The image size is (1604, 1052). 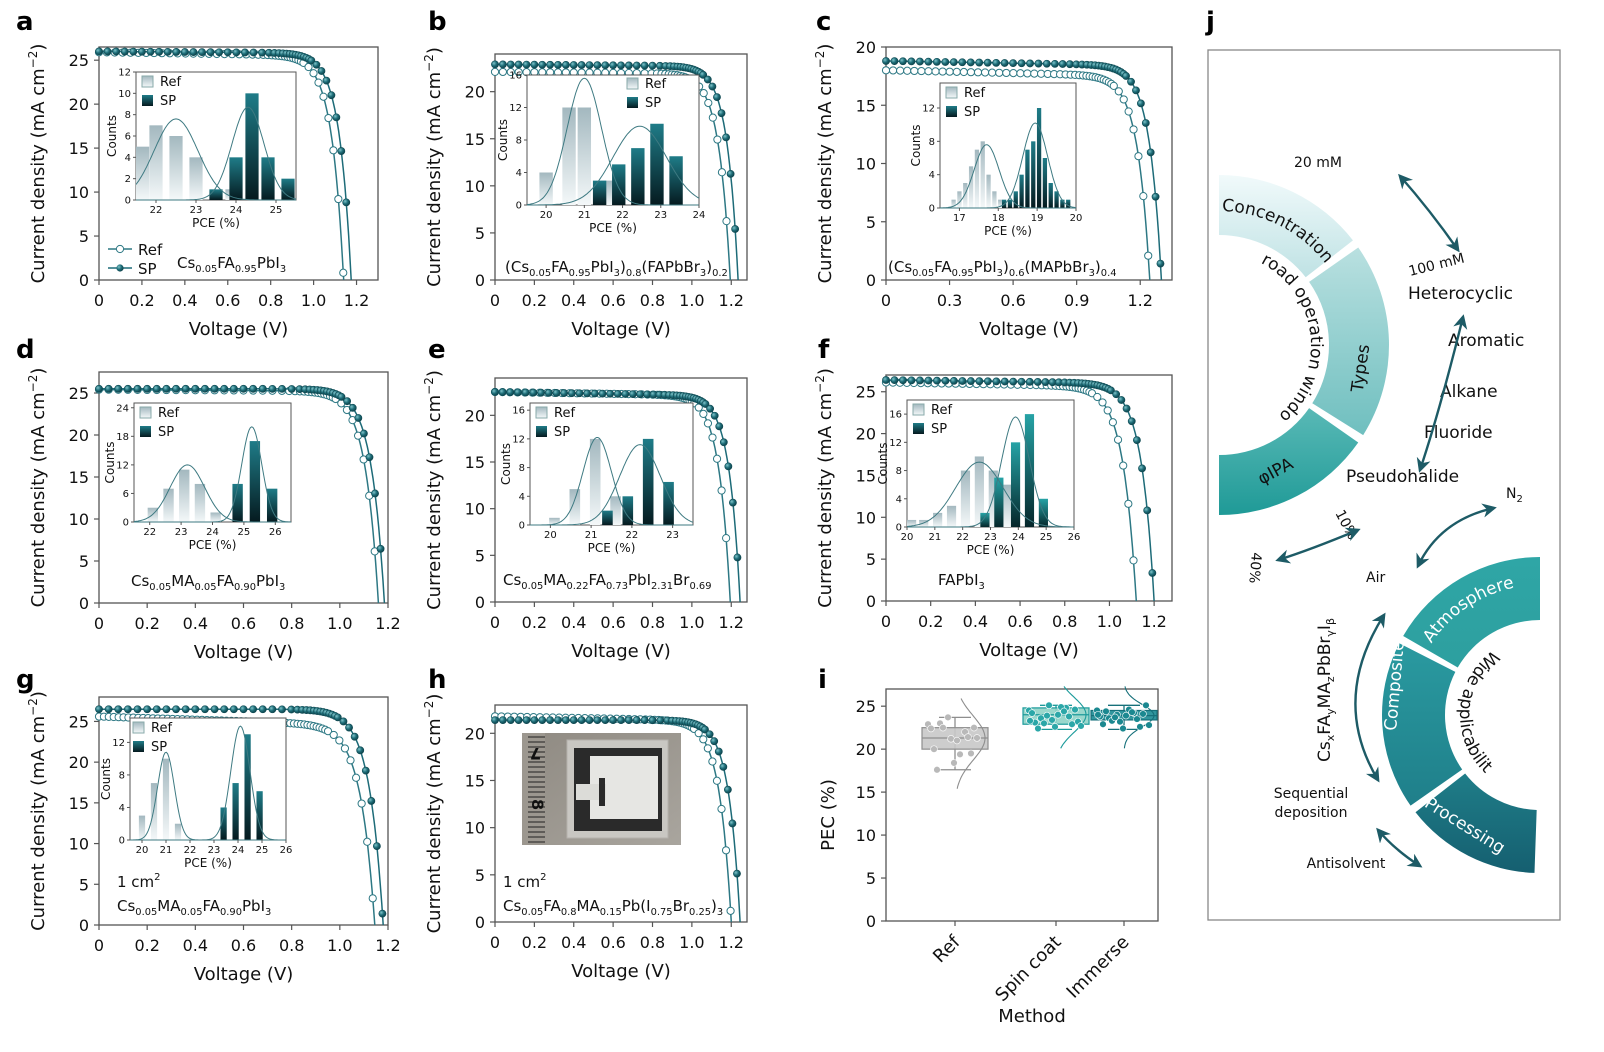 What do you see at coordinates (1028, 969) in the screenshot?
I see `x-tick-label: Spin coat` at bounding box center [1028, 969].